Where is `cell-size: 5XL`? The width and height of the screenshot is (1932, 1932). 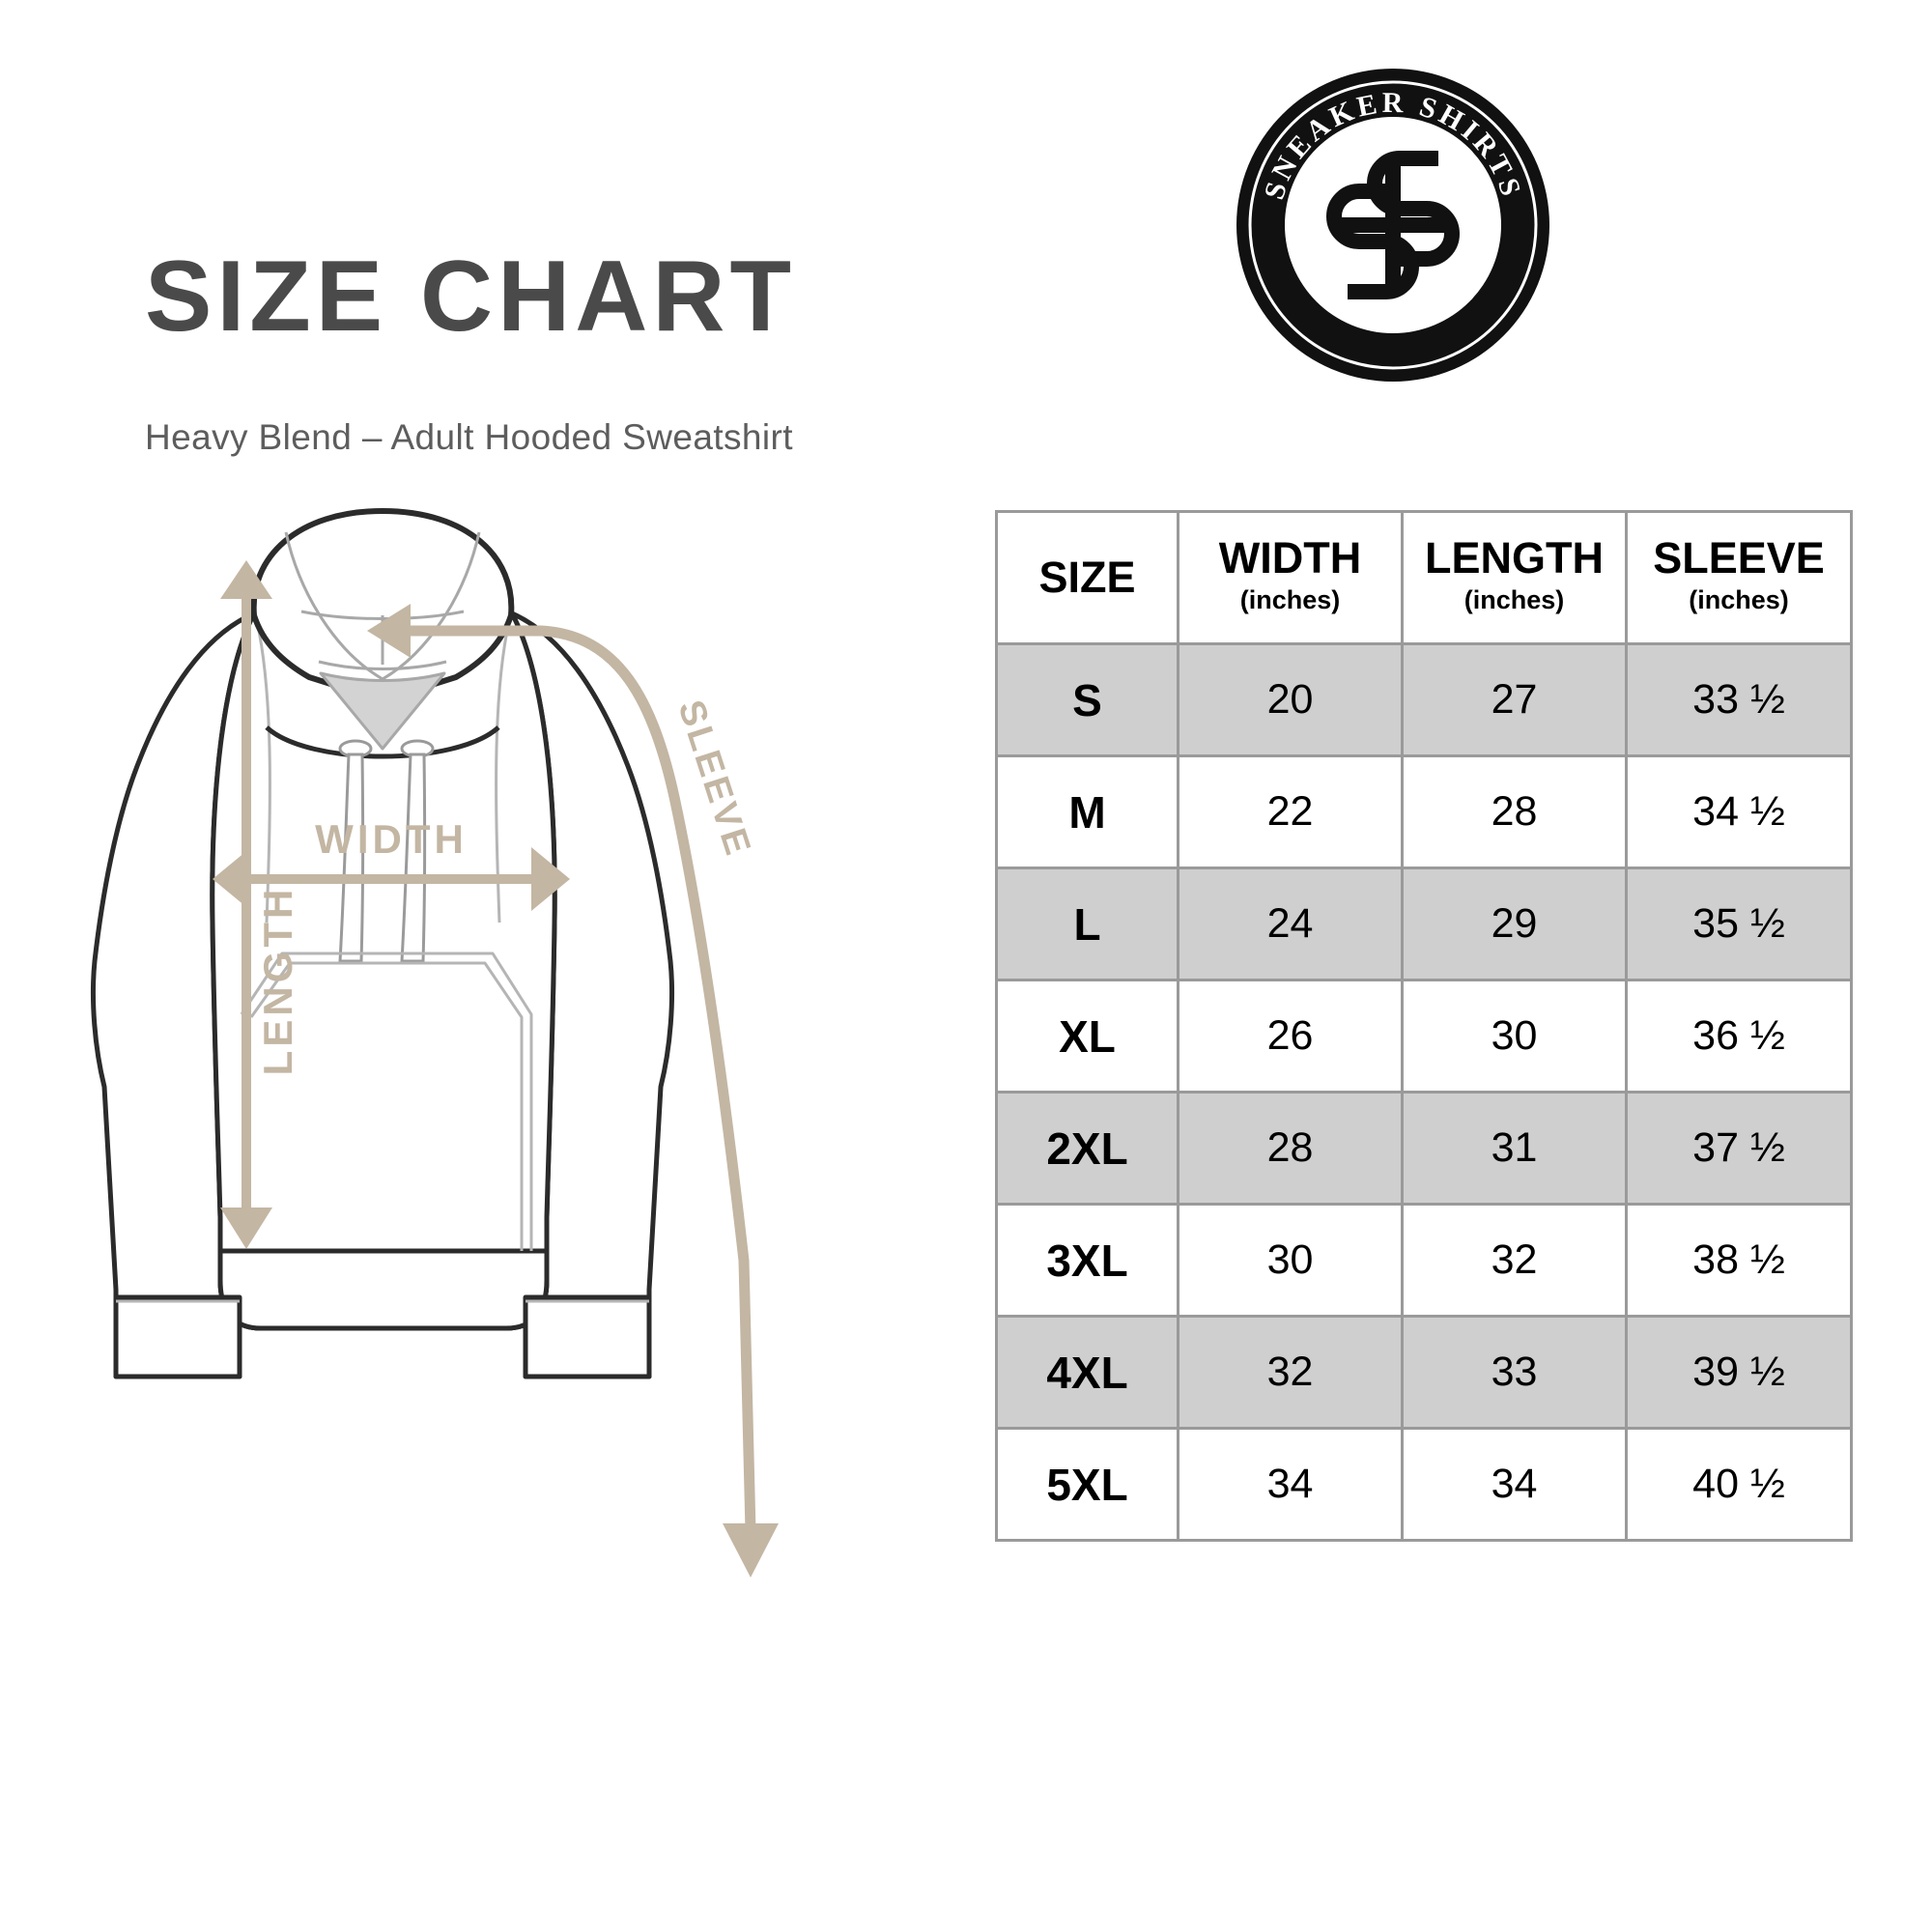 cell-size: 5XL is located at coordinates (1087, 1484).